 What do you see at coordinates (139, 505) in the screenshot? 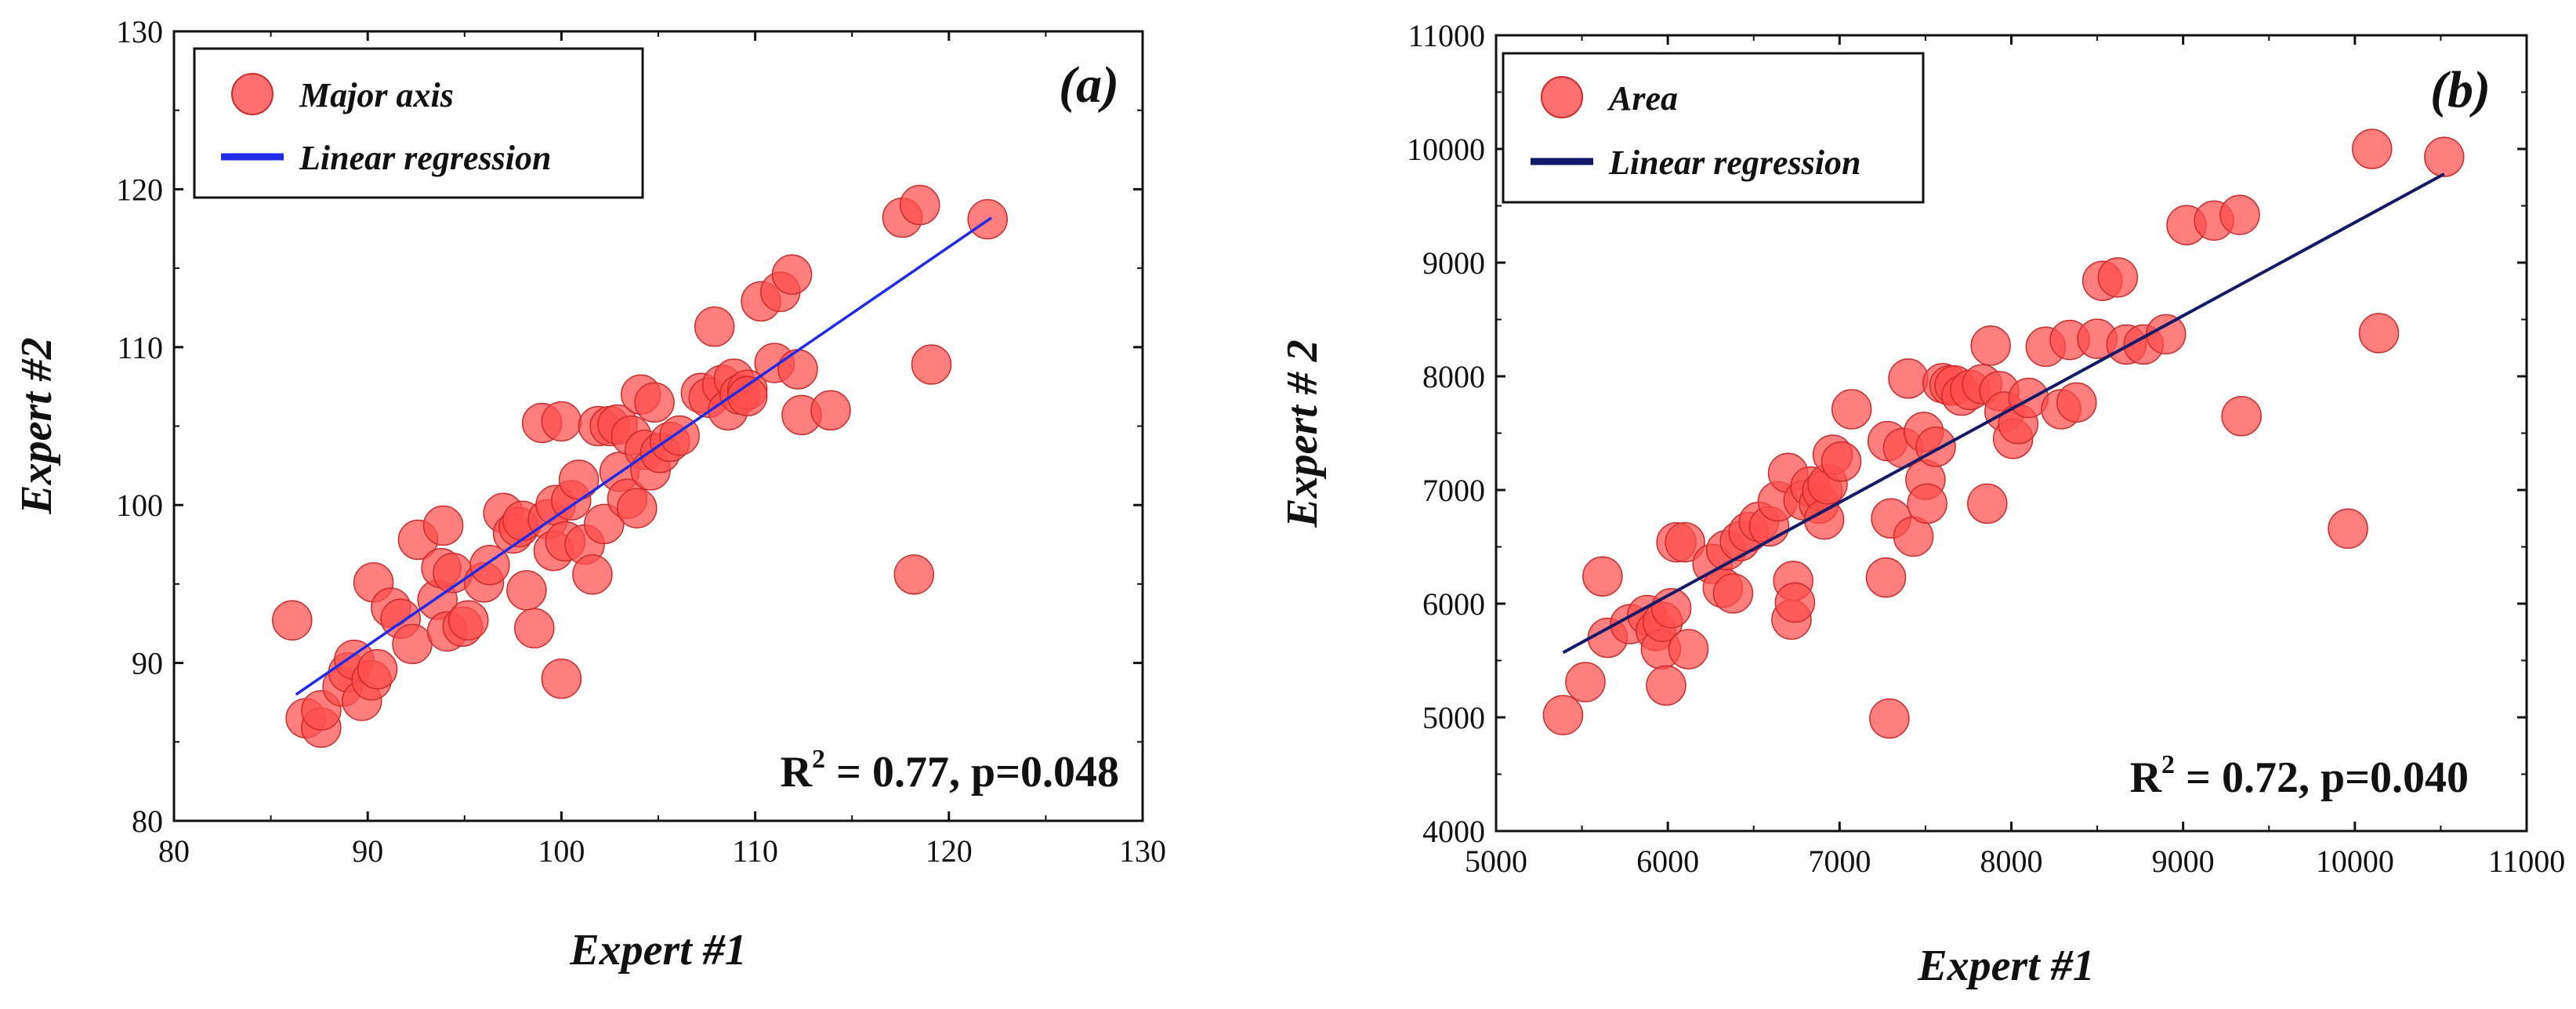
I see `chart-a-y-tick-label: 100` at bounding box center [139, 505].